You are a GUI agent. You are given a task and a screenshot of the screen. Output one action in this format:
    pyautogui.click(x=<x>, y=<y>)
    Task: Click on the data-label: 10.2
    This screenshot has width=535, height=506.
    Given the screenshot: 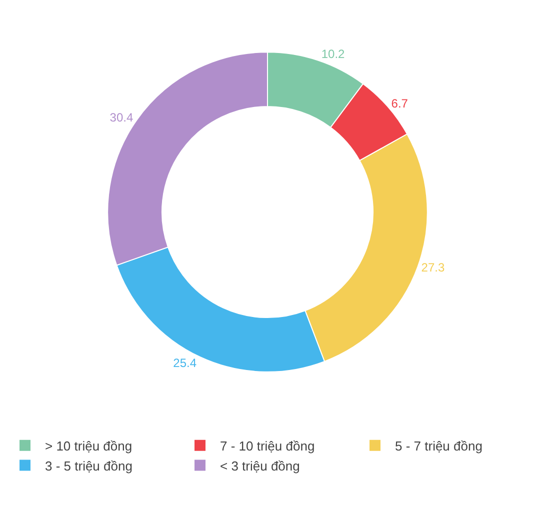 What is the action you would take?
    pyautogui.click(x=333, y=53)
    